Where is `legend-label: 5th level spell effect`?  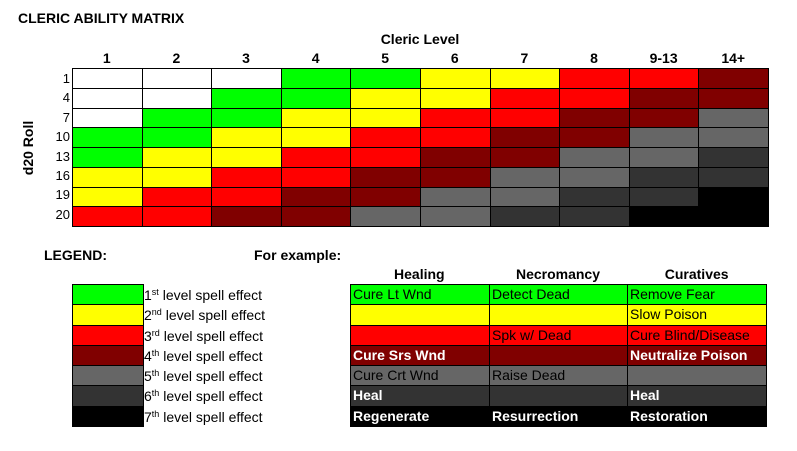
legend-label: 5th level spell effect is located at coordinates (203, 376).